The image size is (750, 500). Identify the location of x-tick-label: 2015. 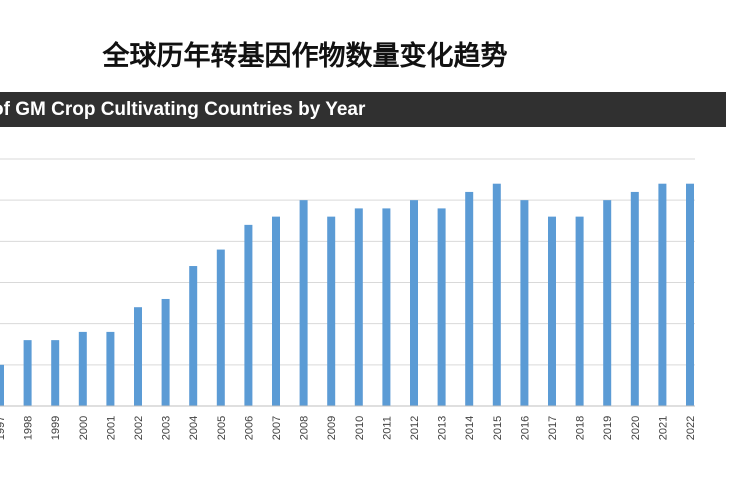
(498, 428).